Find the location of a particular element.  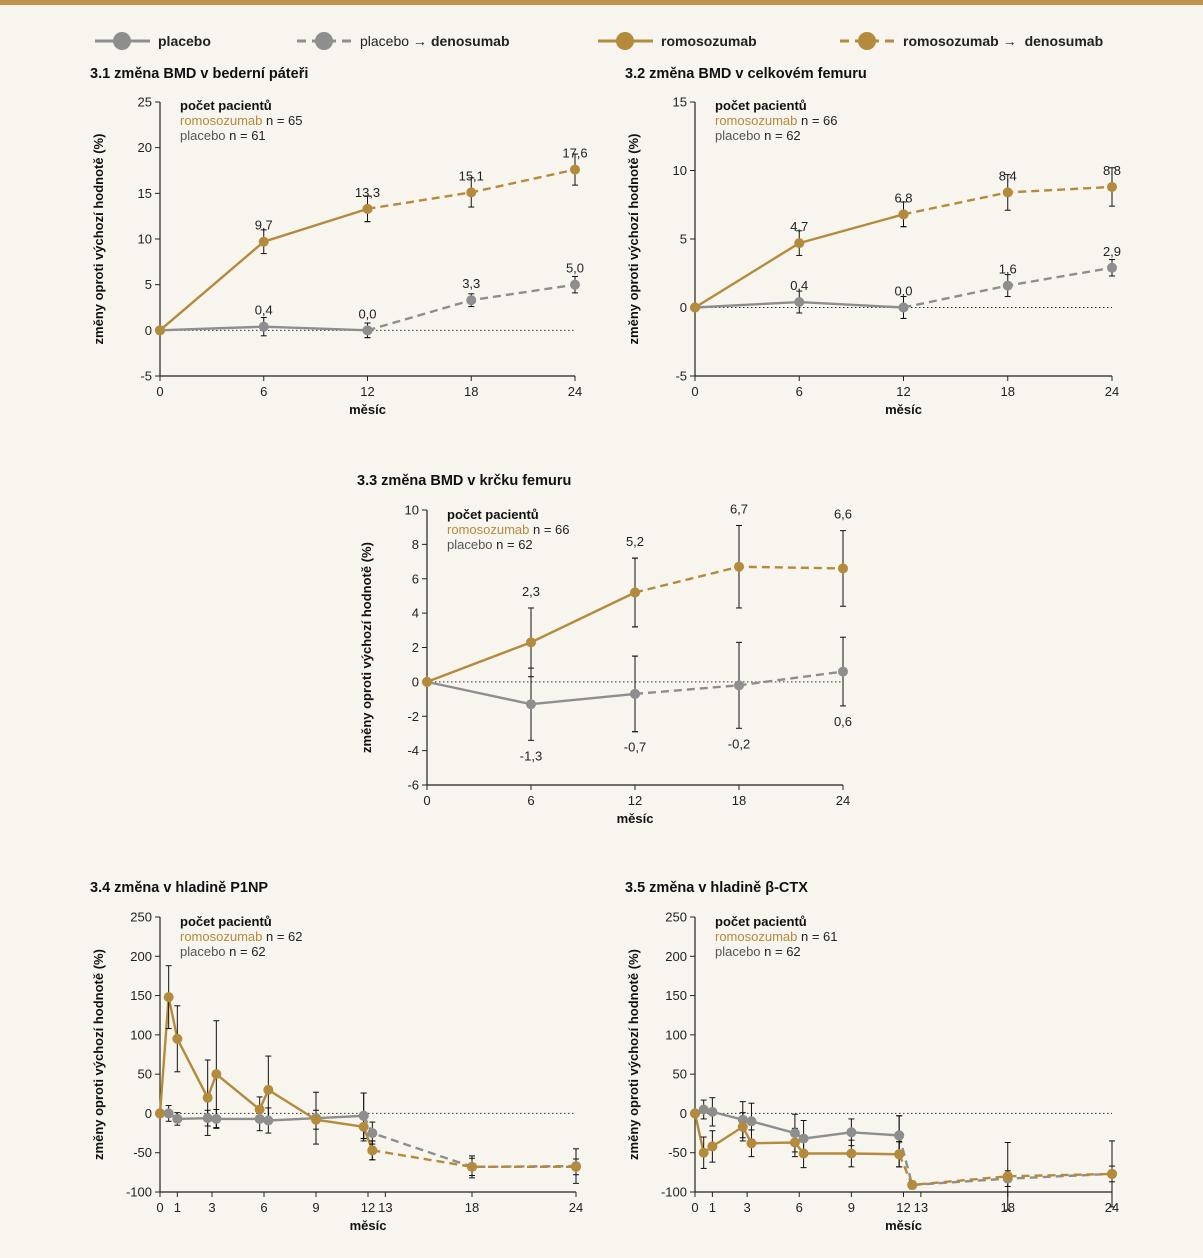

y-tick-label: 6 is located at coordinates (415, 578).